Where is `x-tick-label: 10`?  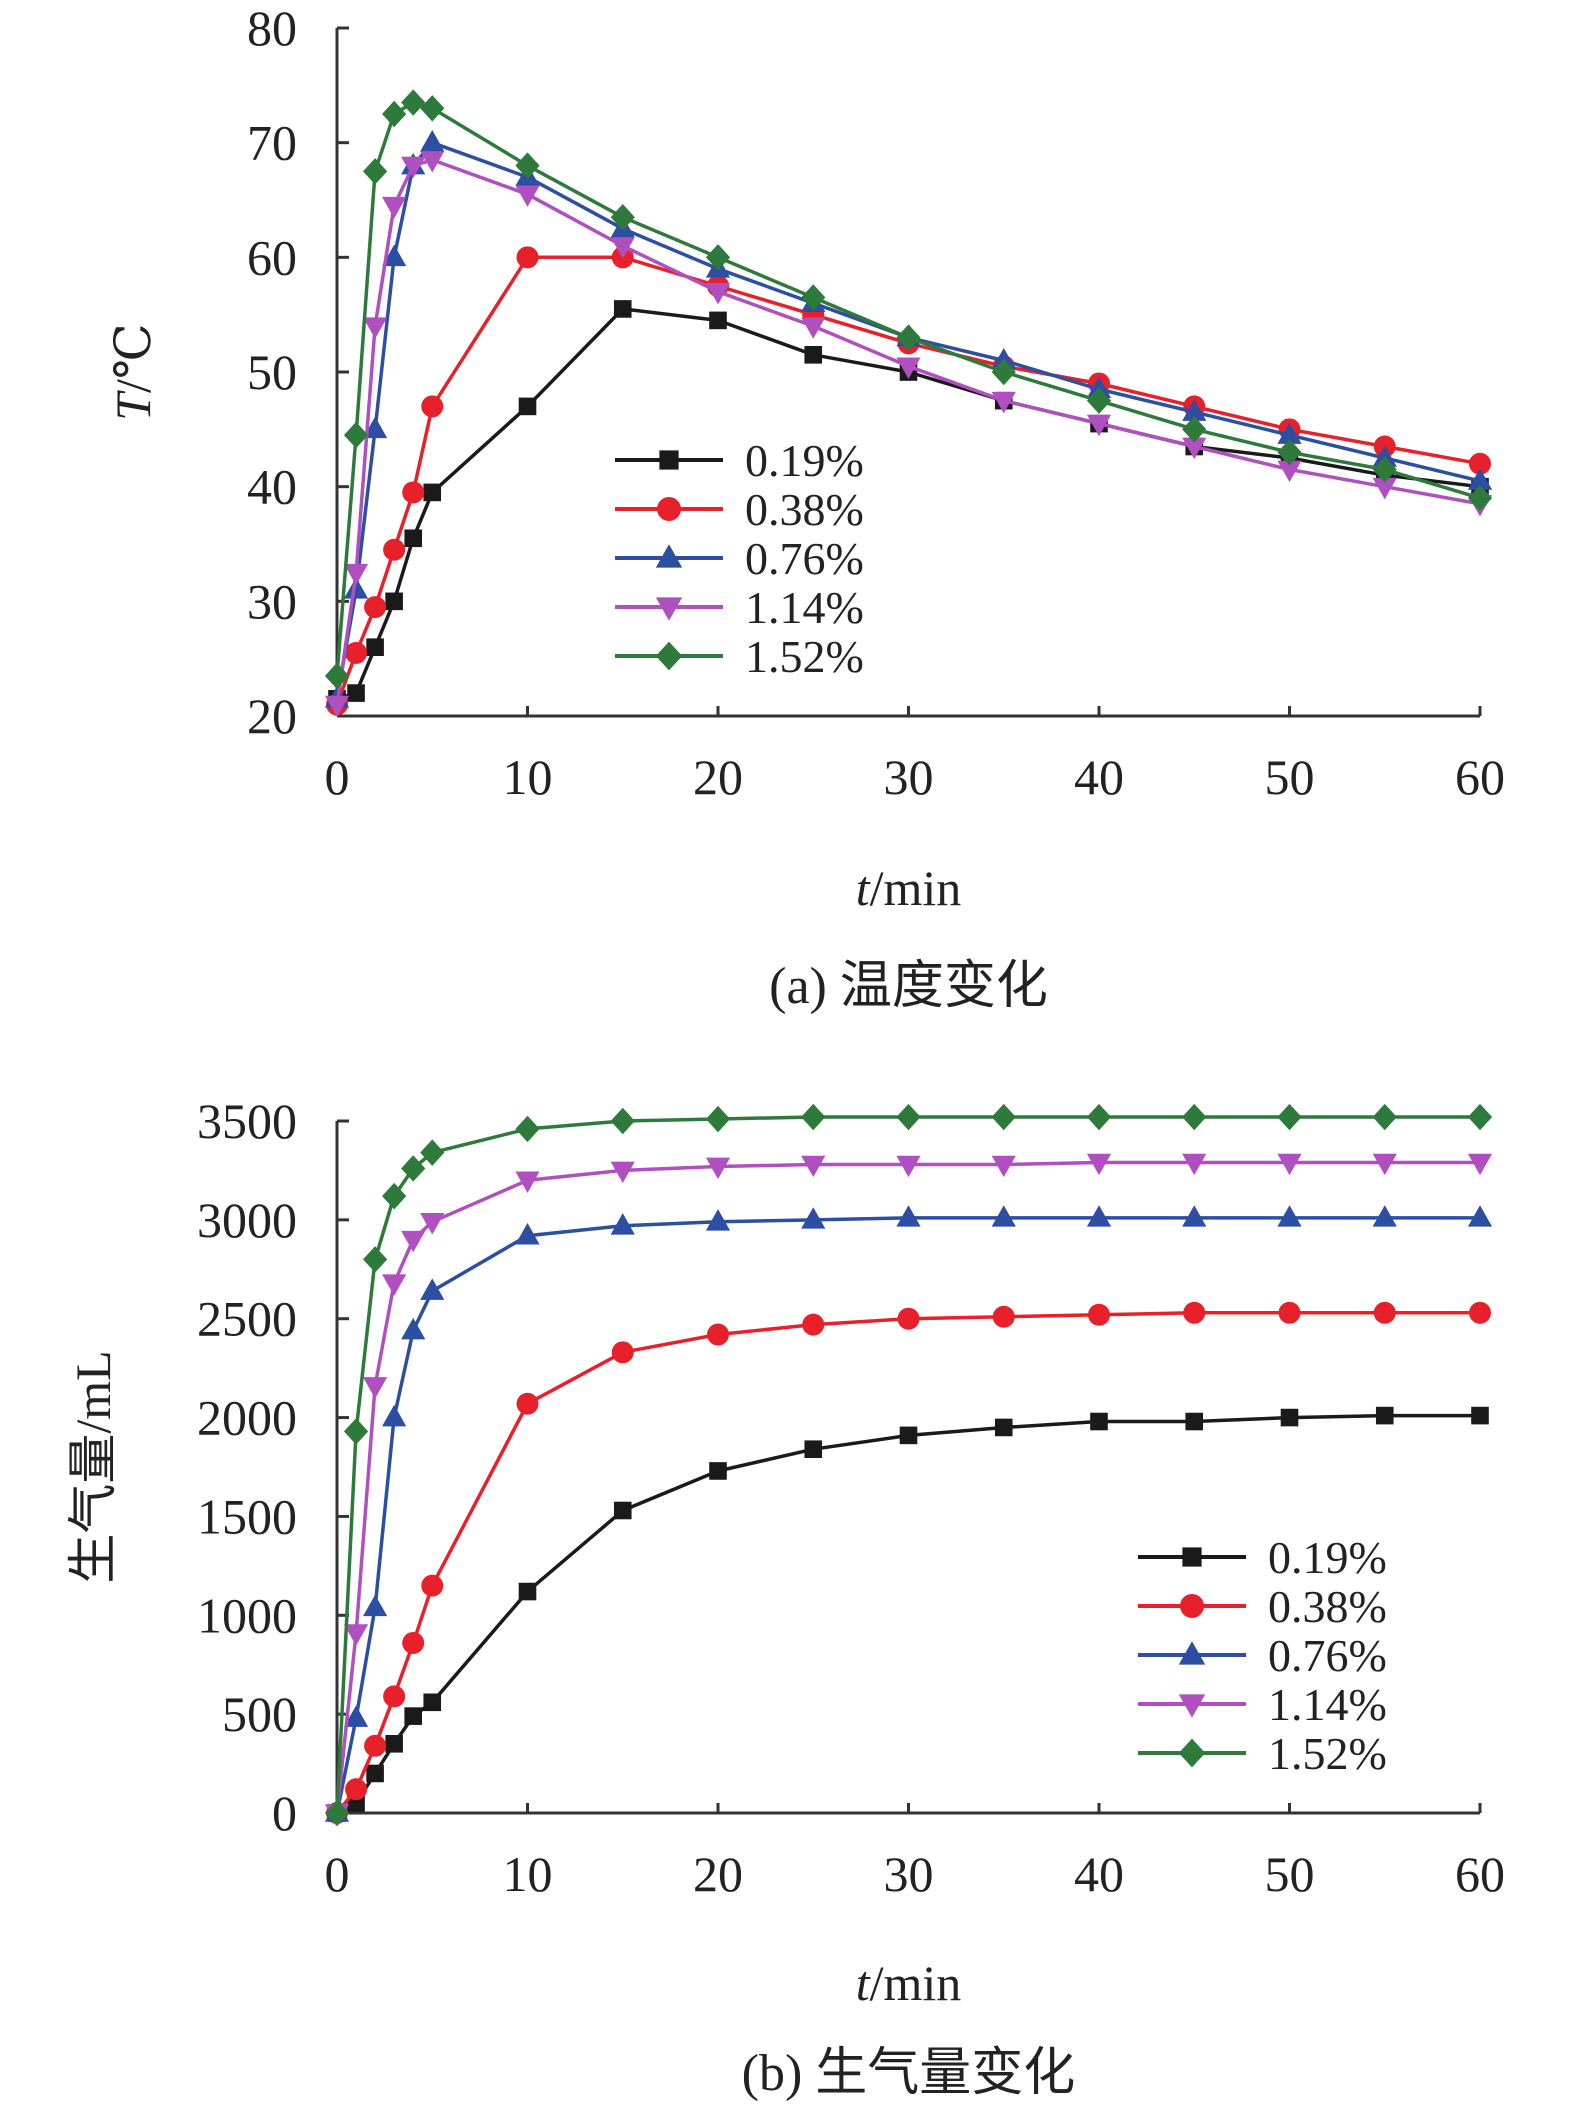
x-tick-label: 10 is located at coordinates (528, 1874).